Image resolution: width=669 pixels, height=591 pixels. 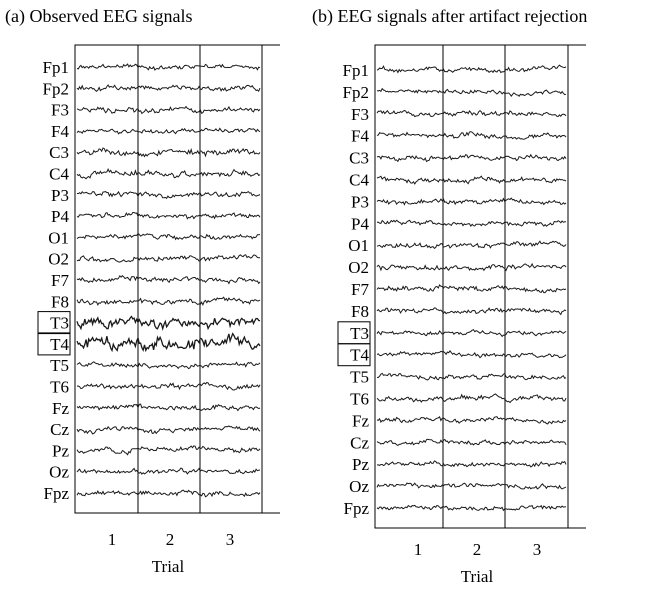 I want to click on trial-ticks-cleaned: 1 2 3, so click(x=478, y=549).